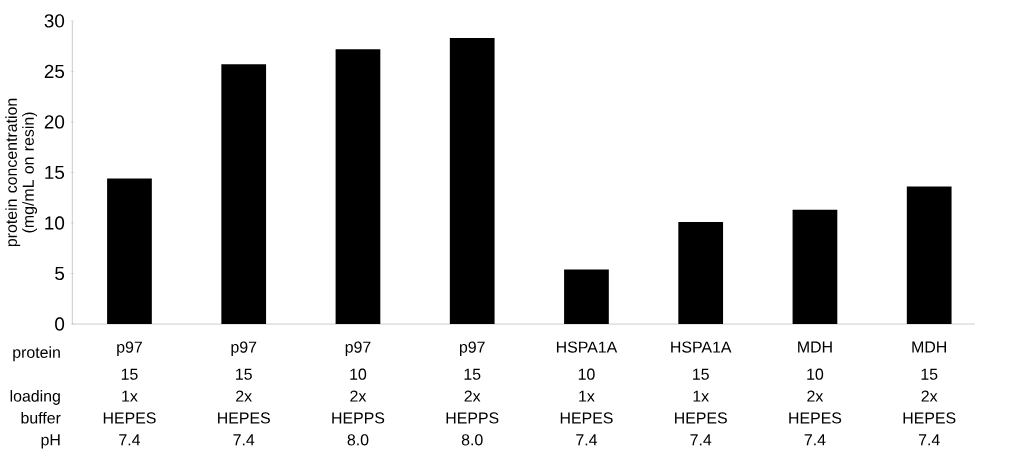 This screenshot has height=460, width=1034. Describe the element at coordinates (54, 21) in the screenshot. I see `y-tick-label: 30` at that location.